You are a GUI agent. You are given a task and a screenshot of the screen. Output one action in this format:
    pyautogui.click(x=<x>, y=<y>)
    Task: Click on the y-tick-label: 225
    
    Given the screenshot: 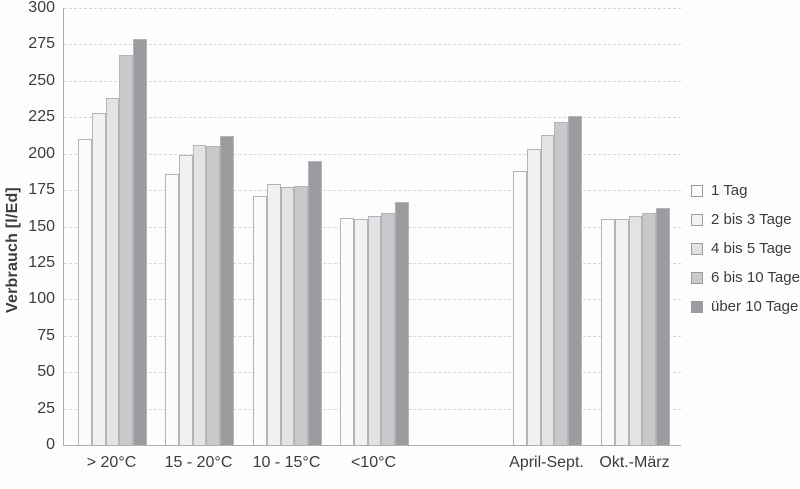 What is the action you would take?
    pyautogui.click(x=41, y=117)
    